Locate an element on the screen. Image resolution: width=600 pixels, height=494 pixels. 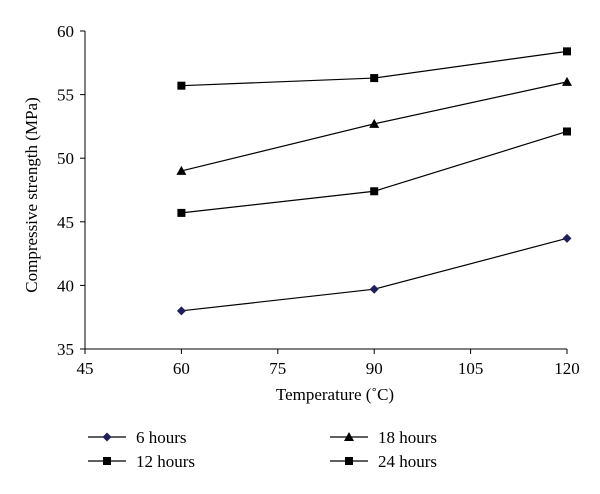
series-6-hours is located at coordinates (374, 274).